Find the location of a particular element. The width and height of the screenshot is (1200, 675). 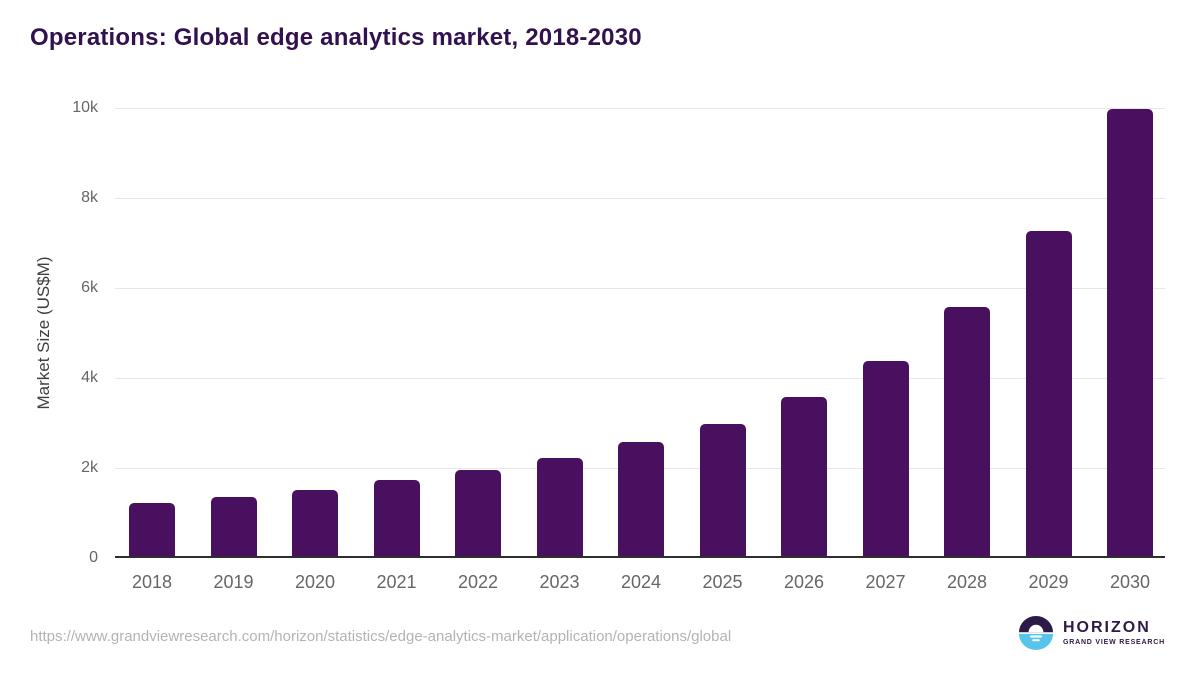

x-tick-label-2028: 2028 is located at coordinates (967, 582).